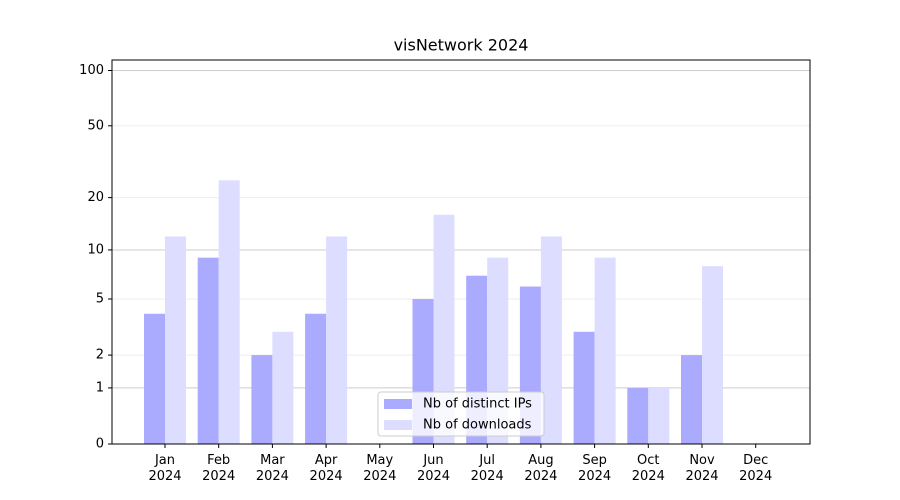 The width and height of the screenshot is (900, 500). I want to click on y-tick-label: 2, so click(100, 355).